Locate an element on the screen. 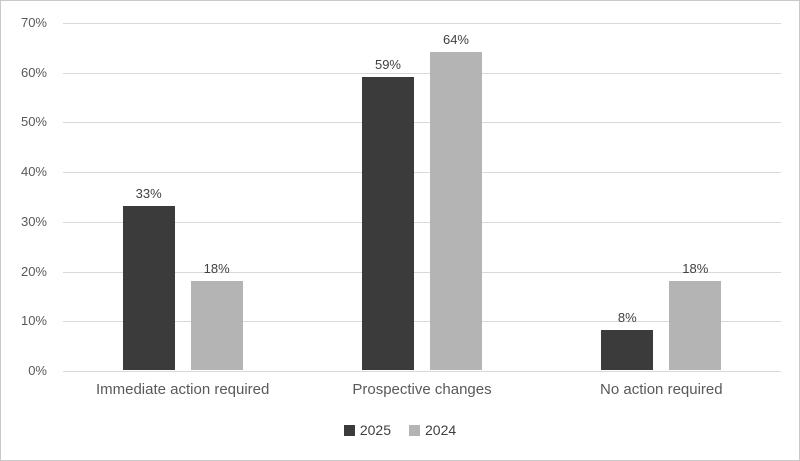  y-axis-tick-label: 0% is located at coordinates (37, 370).